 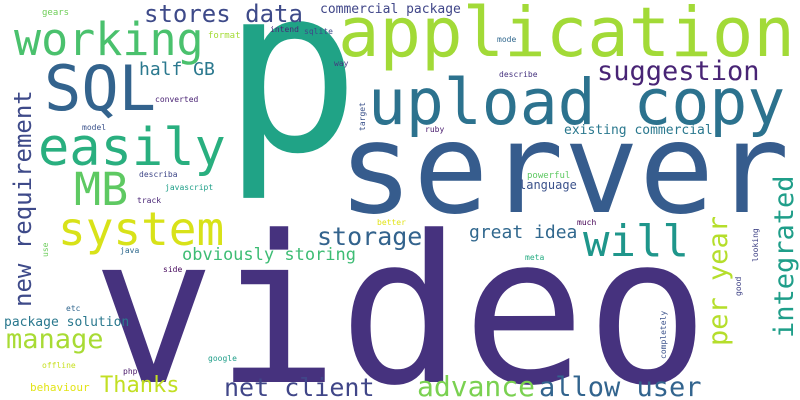 What do you see at coordinates (109, 39) in the screenshot?
I see `word: working` at bounding box center [109, 39].